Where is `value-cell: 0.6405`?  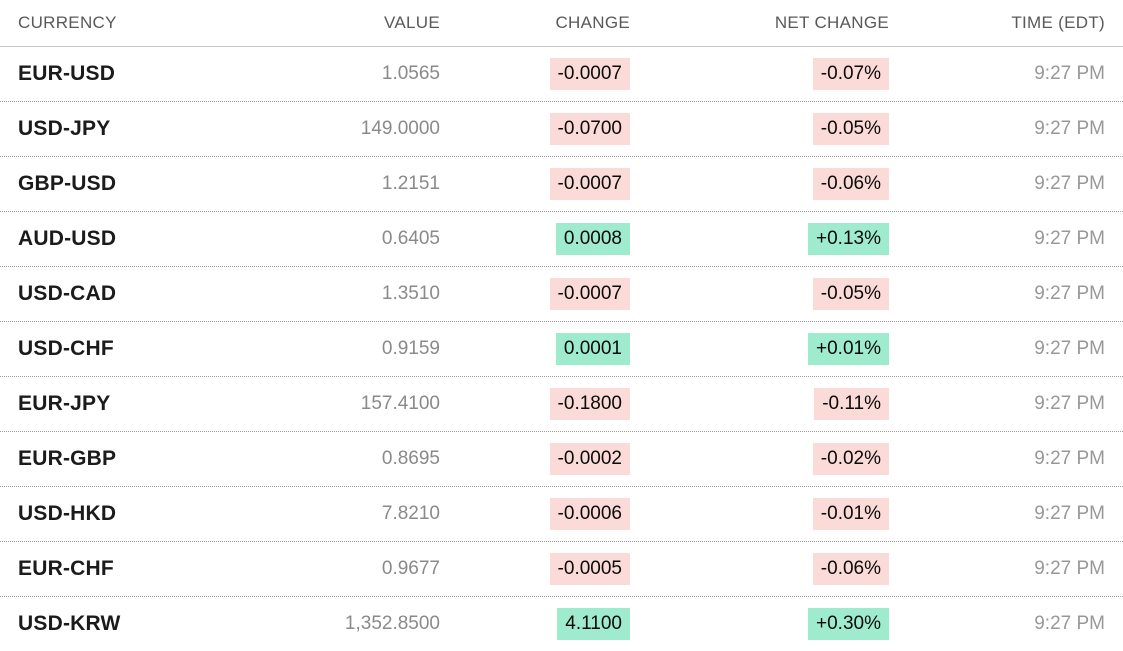
value-cell: 0.6405 is located at coordinates (410, 238).